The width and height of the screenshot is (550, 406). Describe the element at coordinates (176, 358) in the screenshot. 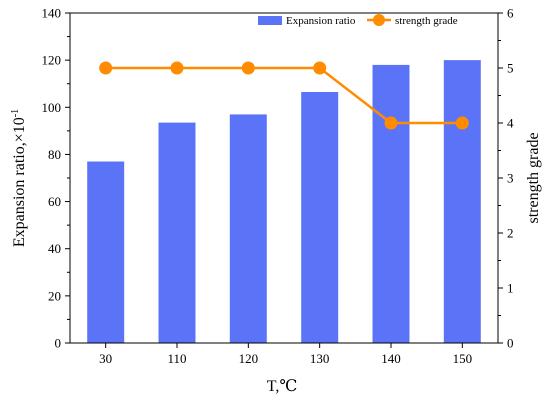

I see `x-tick-label: 110` at that location.